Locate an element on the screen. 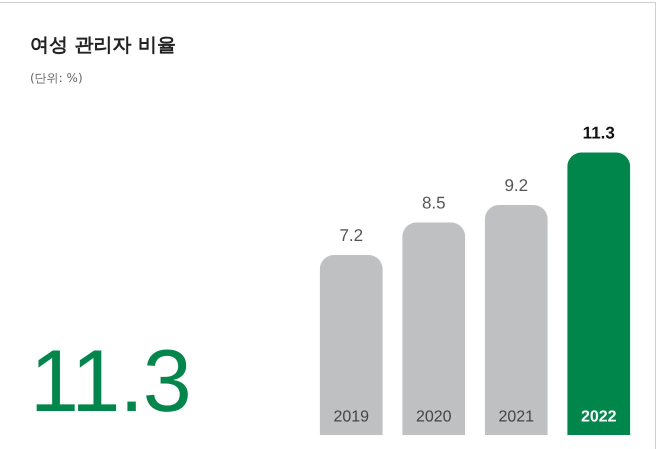 This screenshot has height=449, width=660. text: 11.3 is located at coordinates (110, 381).